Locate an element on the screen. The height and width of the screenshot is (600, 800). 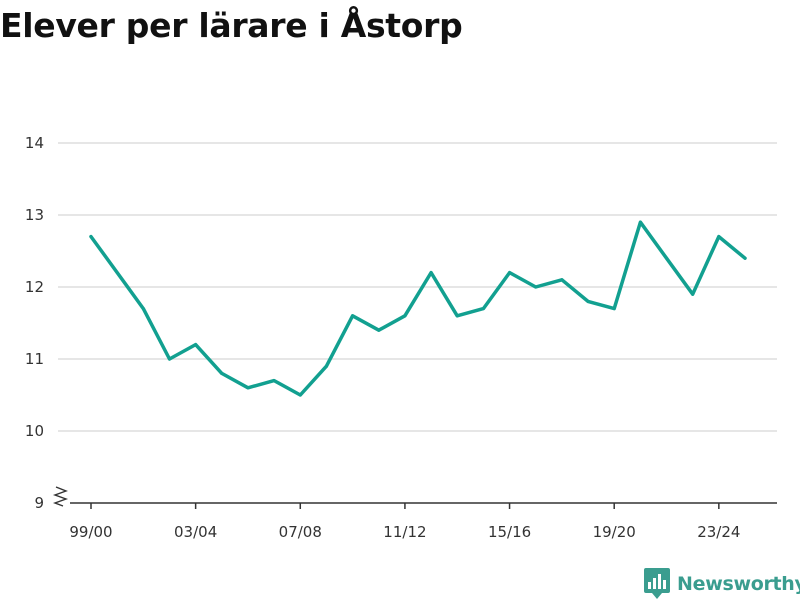
newsworthy-logo-icon is located at coordinates (657, 583).